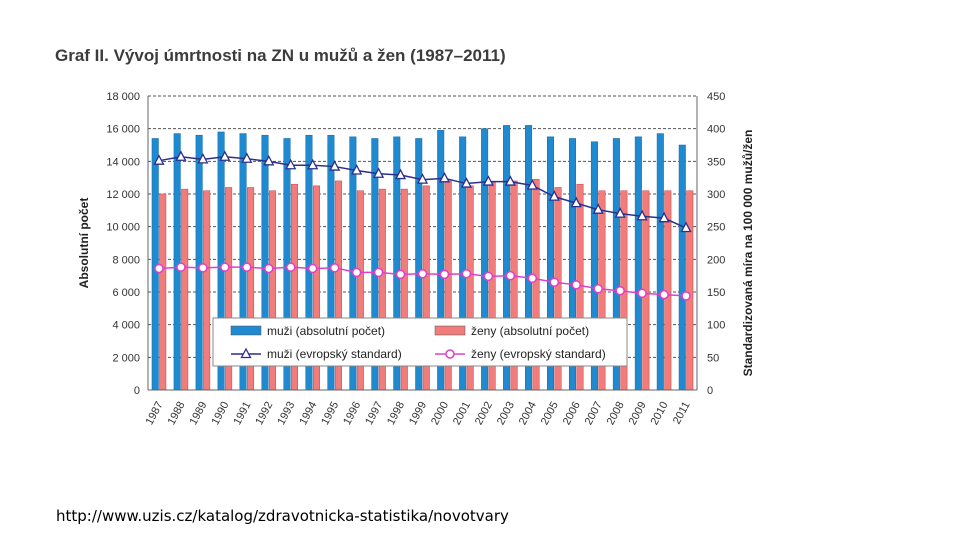 This screenshot has height=540, width=960. What do you see at coordinates (123, 97) in the screenshot?
I see `y-left-tick-label: 18 000` at bounding box center [123, 97].